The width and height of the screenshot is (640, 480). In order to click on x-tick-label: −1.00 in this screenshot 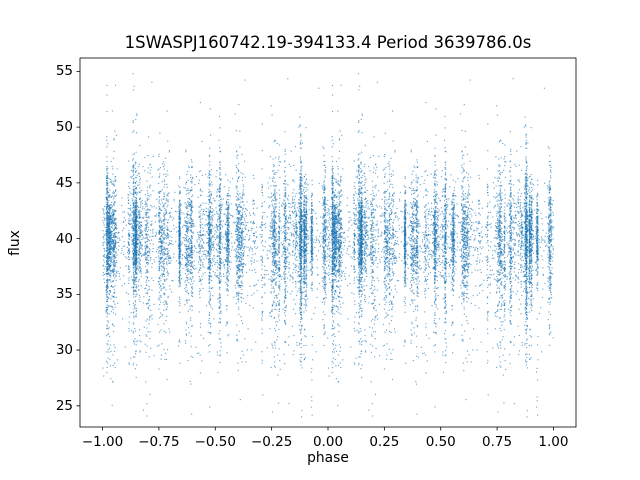, I will do `click(102, 442)`.